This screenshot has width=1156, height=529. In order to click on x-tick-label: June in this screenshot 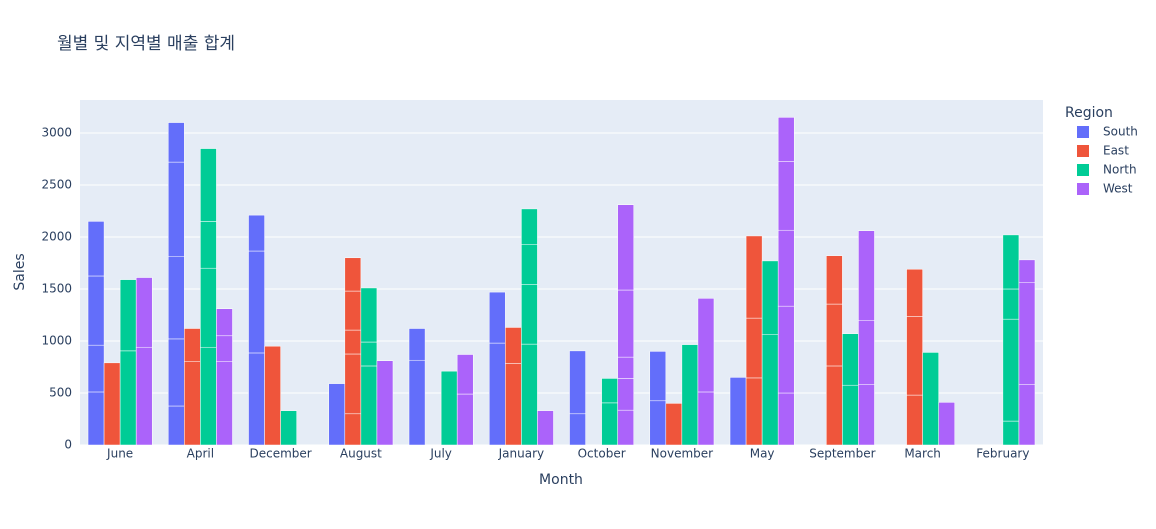, I will do `click(119, 454)`.